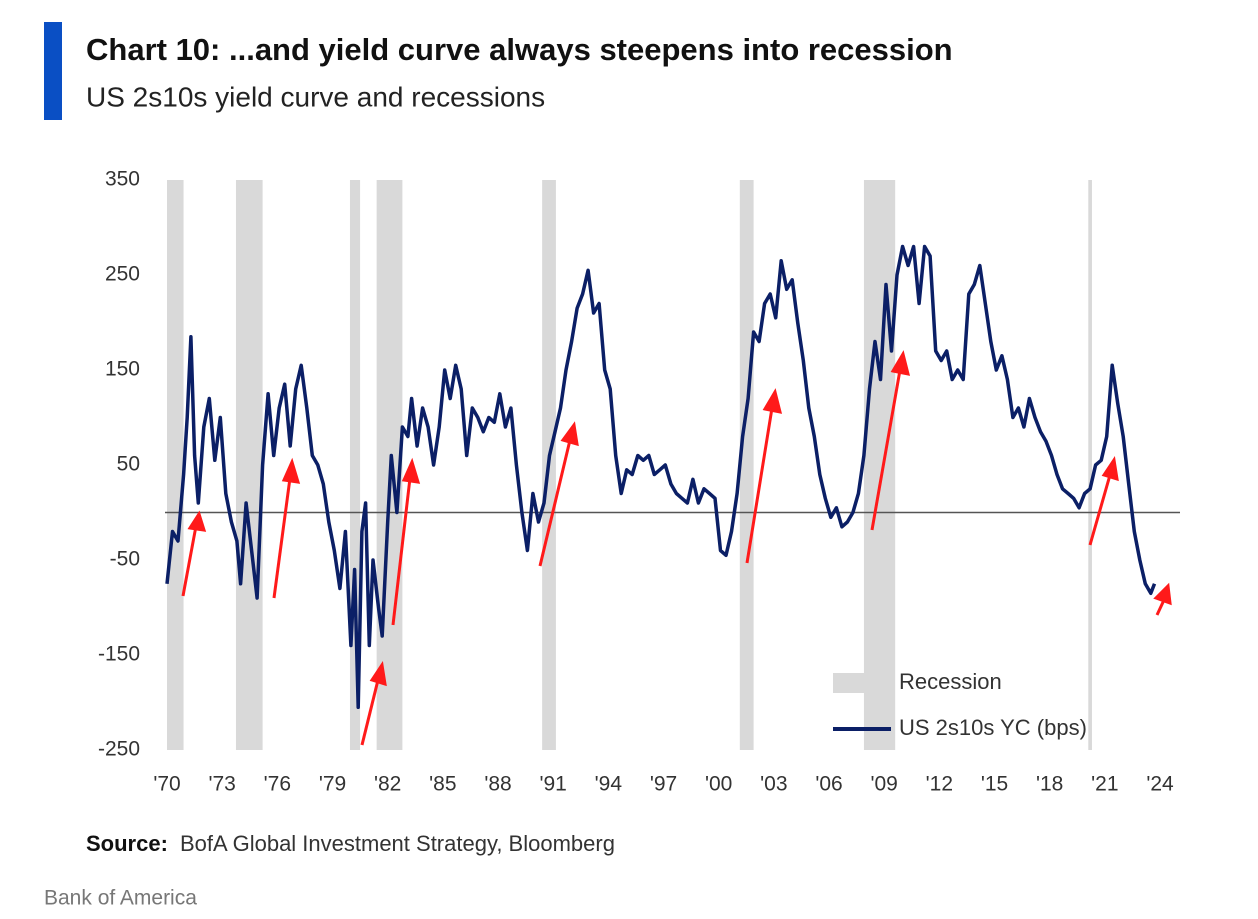  Describe the element at coordinates (277, 784) in the screenshot. I see `x-tick-label: '76` at that location.